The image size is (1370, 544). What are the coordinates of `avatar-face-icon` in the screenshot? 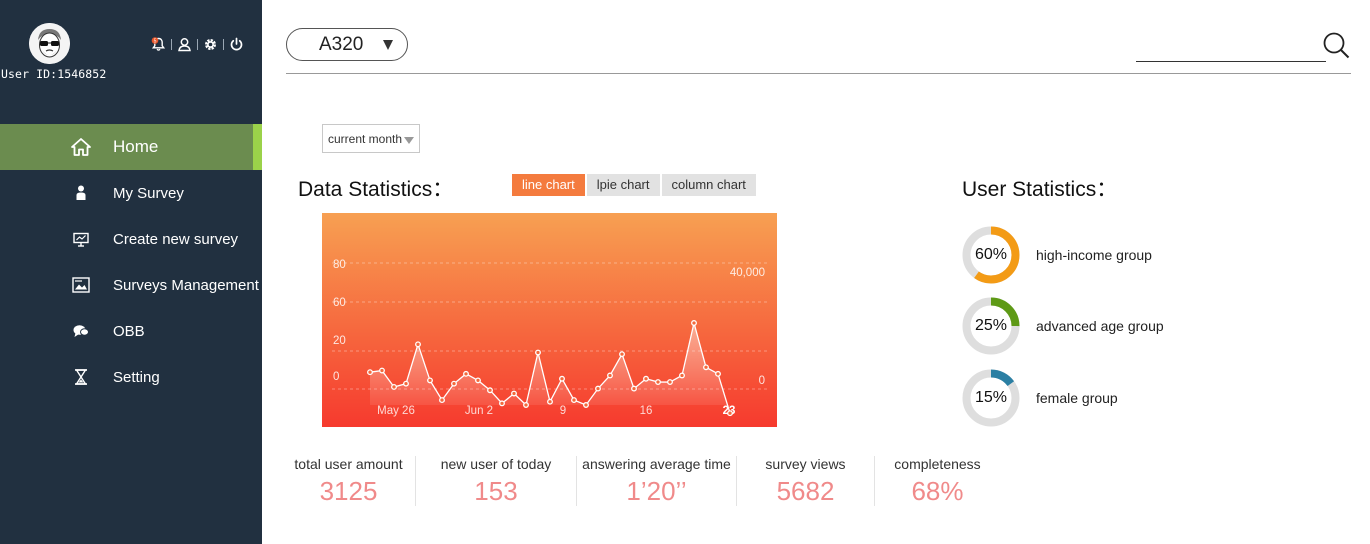 It's located at (49, 43).